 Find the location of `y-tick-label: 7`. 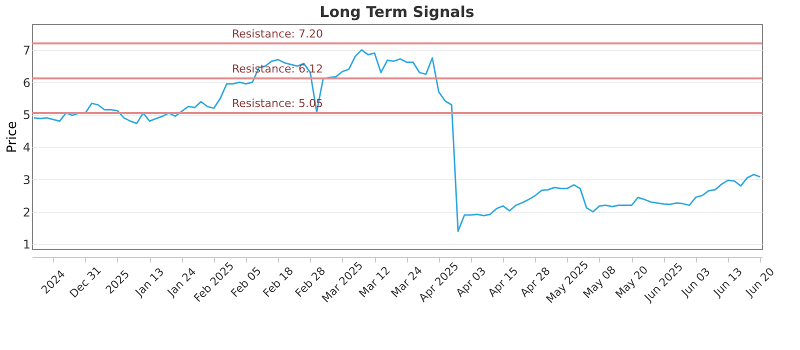

y-tick-label: 7 is located at coordinates (26, 50).